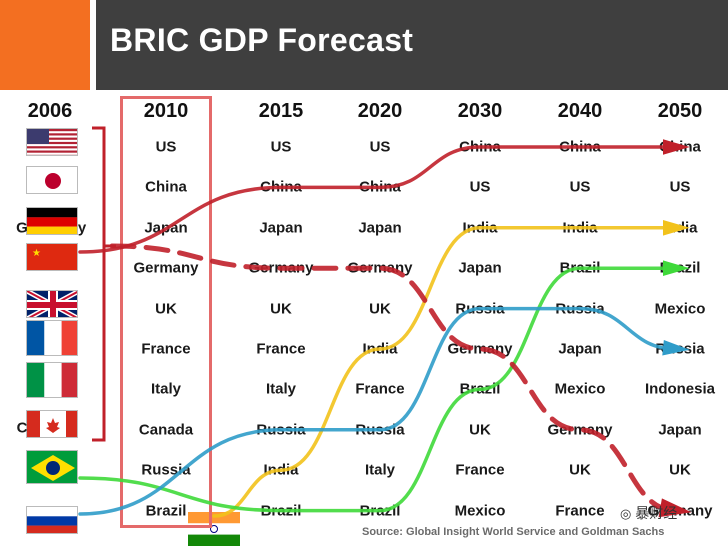  Describe the element at coordinates (580, 470) in the screenshot. I see `rank-cell-2040-9: UK` at that location.